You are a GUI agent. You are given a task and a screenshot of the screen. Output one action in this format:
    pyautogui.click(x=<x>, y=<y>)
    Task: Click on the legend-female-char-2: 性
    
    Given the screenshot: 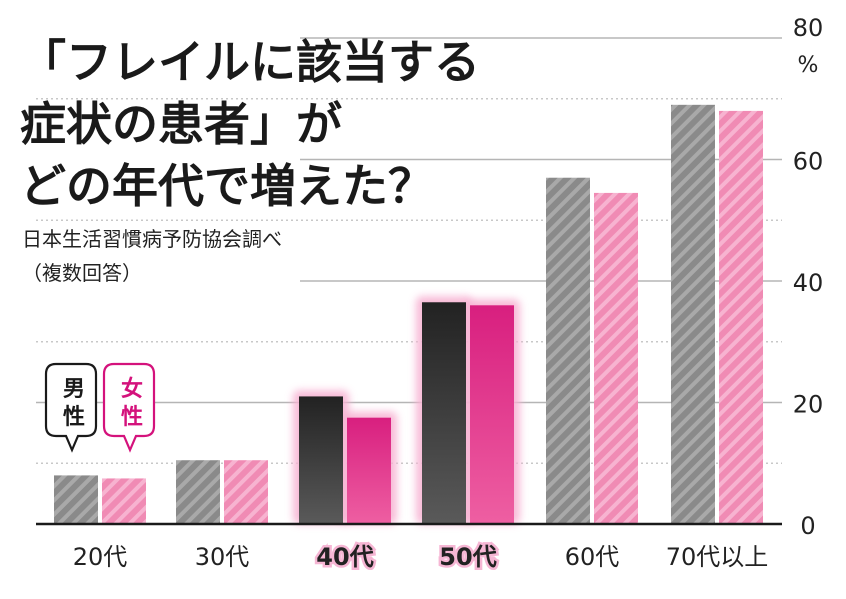 What is the action you would take?
    pyautogui.click(x=132, y=417)
    